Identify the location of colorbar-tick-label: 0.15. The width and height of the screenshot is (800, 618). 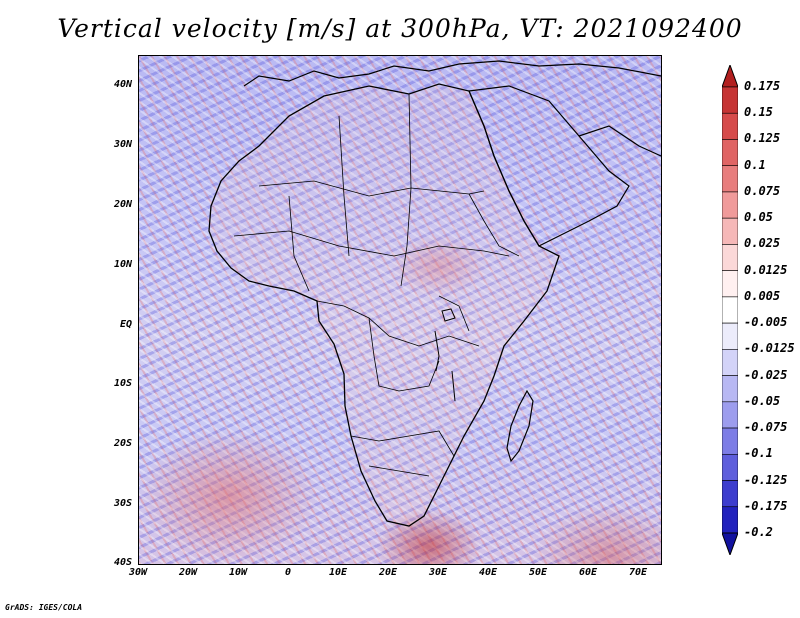
(758, 112).